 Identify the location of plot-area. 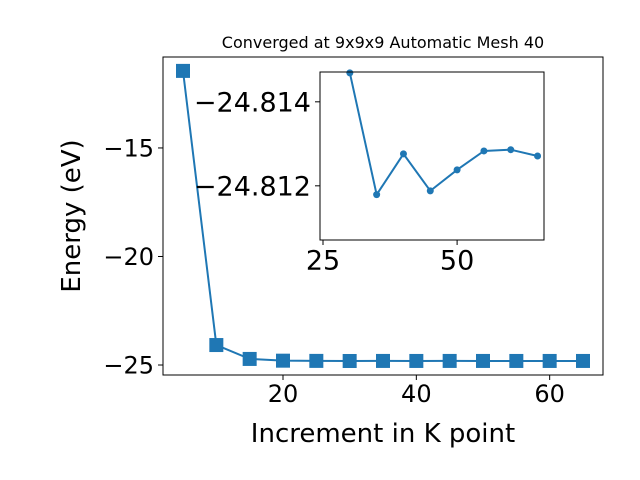
(432, 156).